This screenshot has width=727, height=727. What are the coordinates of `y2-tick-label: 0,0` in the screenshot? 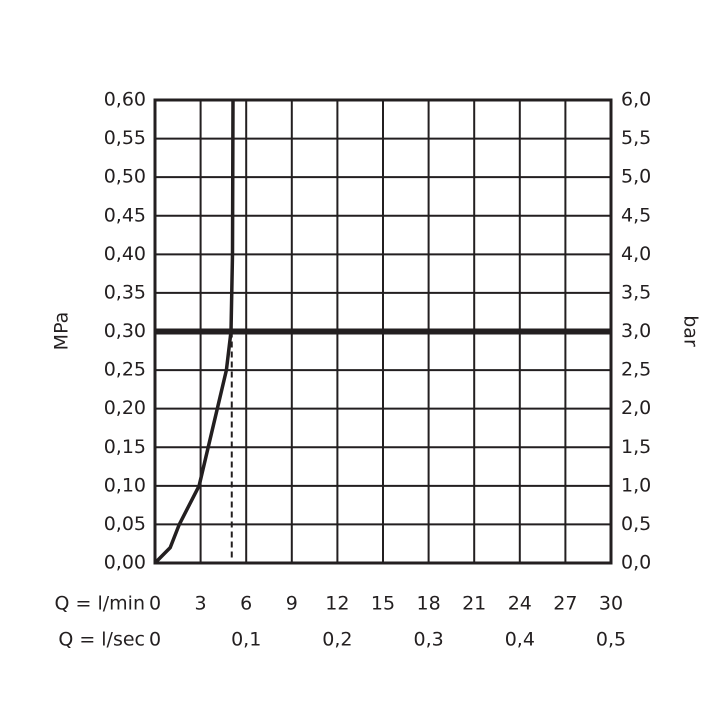 It's located at (636, 563).